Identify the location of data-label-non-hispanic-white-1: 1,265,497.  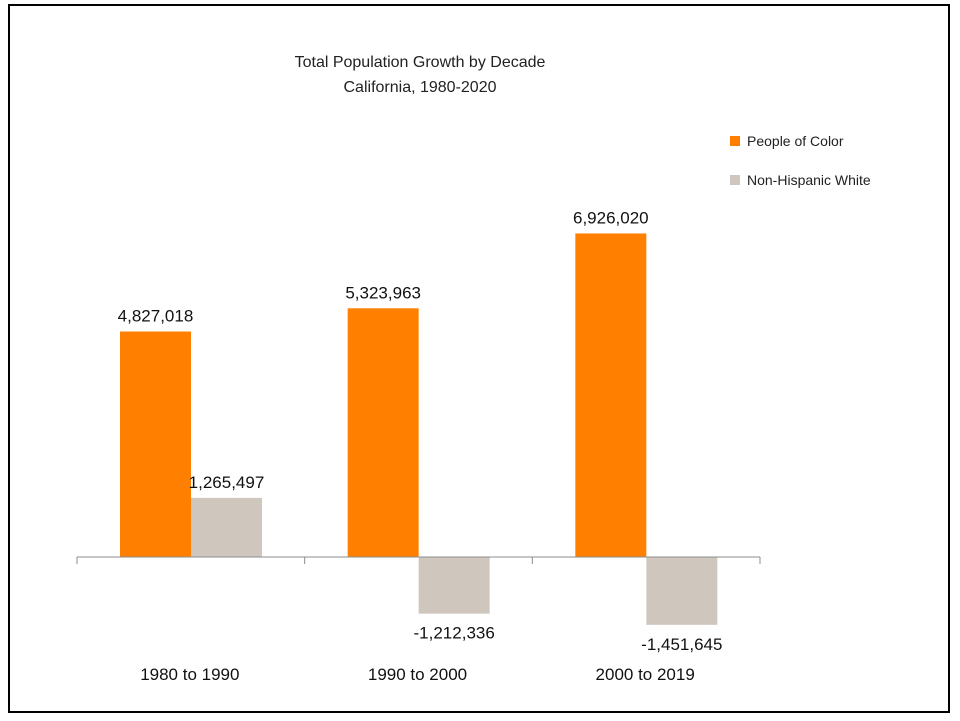
(227, 482).